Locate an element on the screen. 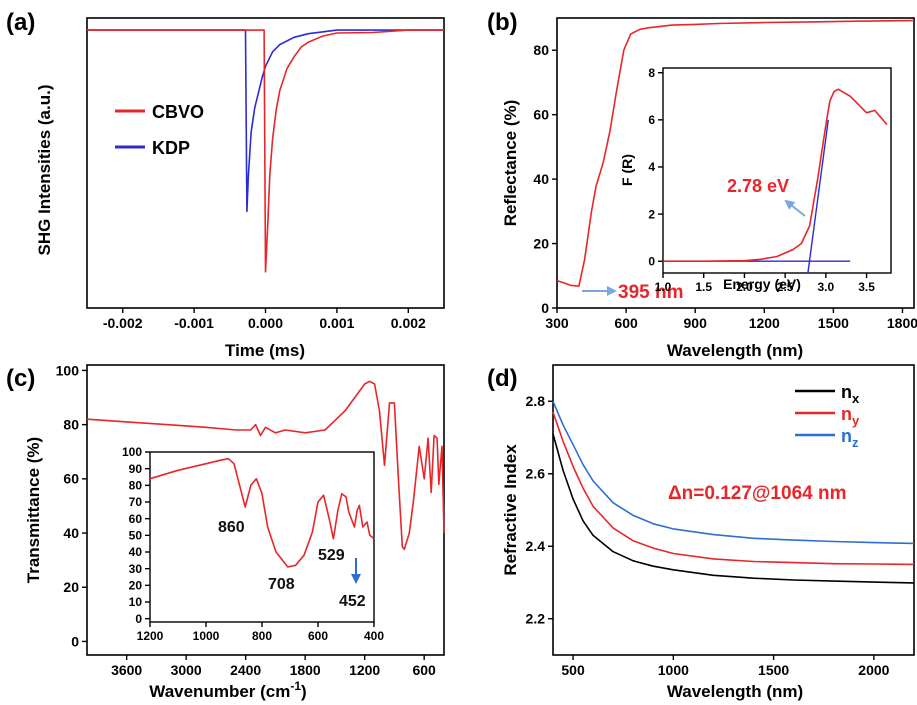 Image resolution: width=917 pixels, height=705 pixels. inset-c-label-529: 529 is located at coordinates (331, 555).